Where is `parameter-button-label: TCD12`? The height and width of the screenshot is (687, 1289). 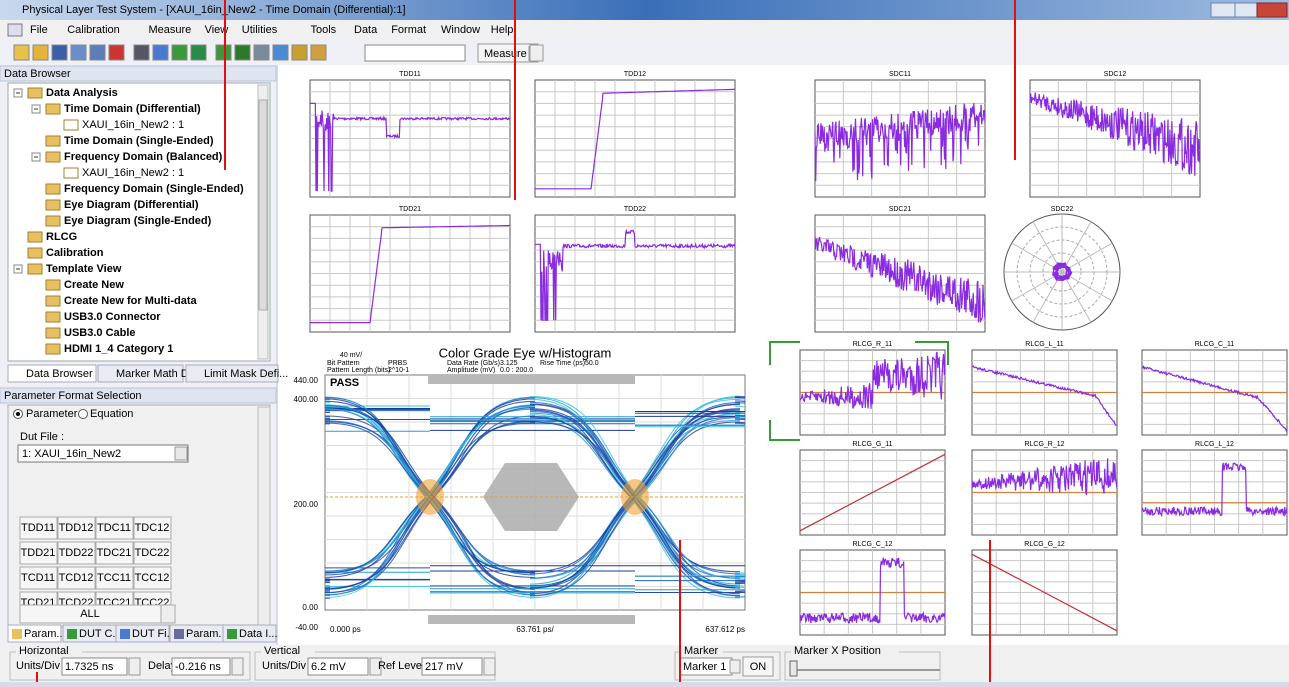
parameter-button-label: TCD12 is located at coordinates (76, 578).